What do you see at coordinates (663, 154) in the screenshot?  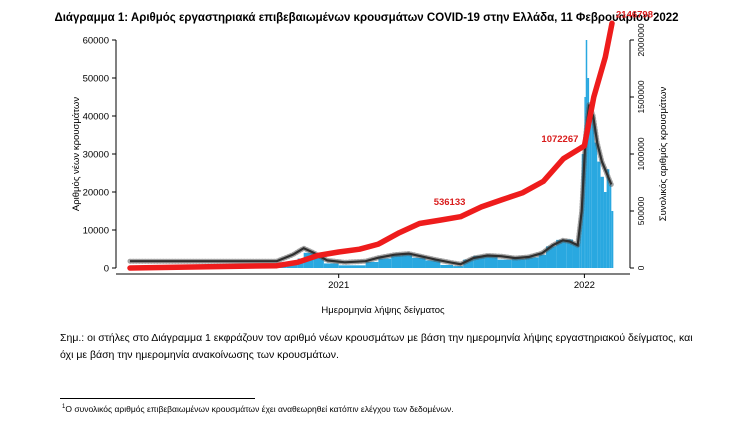 I see `right-y-axis-title: Συνολικός αριθμός κρουσμάτων` at bounding box center [663, 154].